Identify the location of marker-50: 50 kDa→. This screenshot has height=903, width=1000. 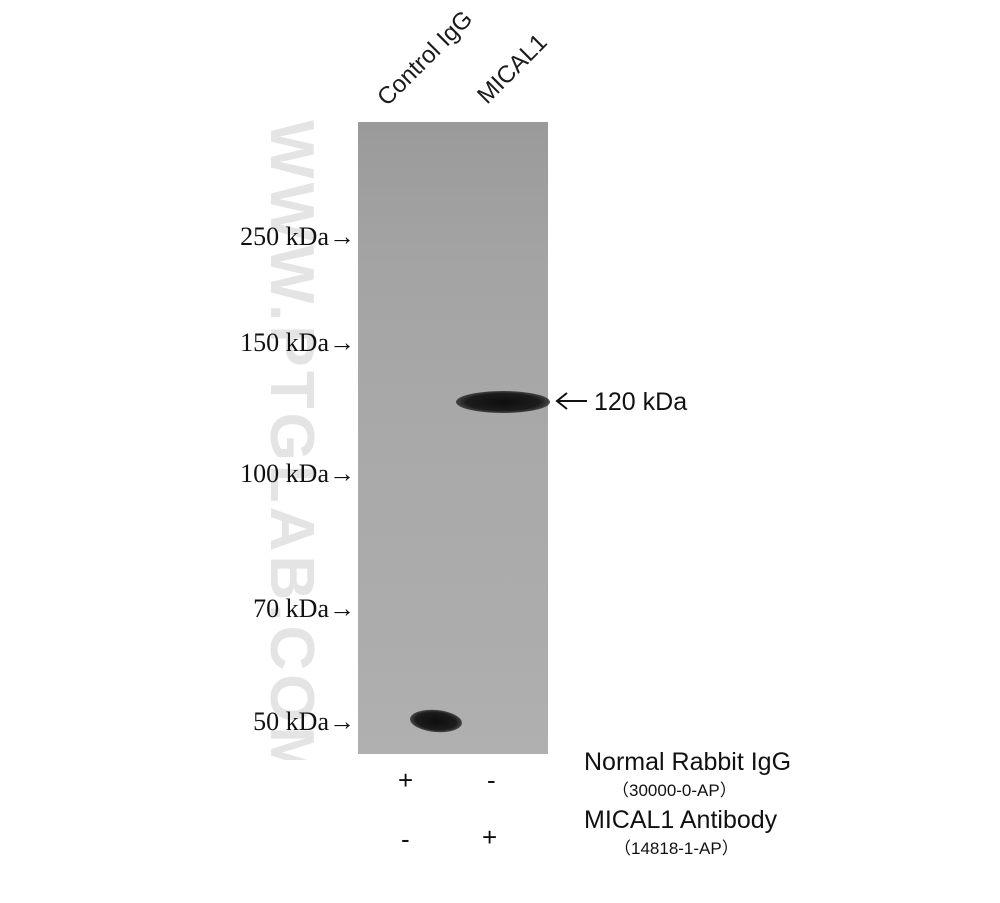
(304, 721).